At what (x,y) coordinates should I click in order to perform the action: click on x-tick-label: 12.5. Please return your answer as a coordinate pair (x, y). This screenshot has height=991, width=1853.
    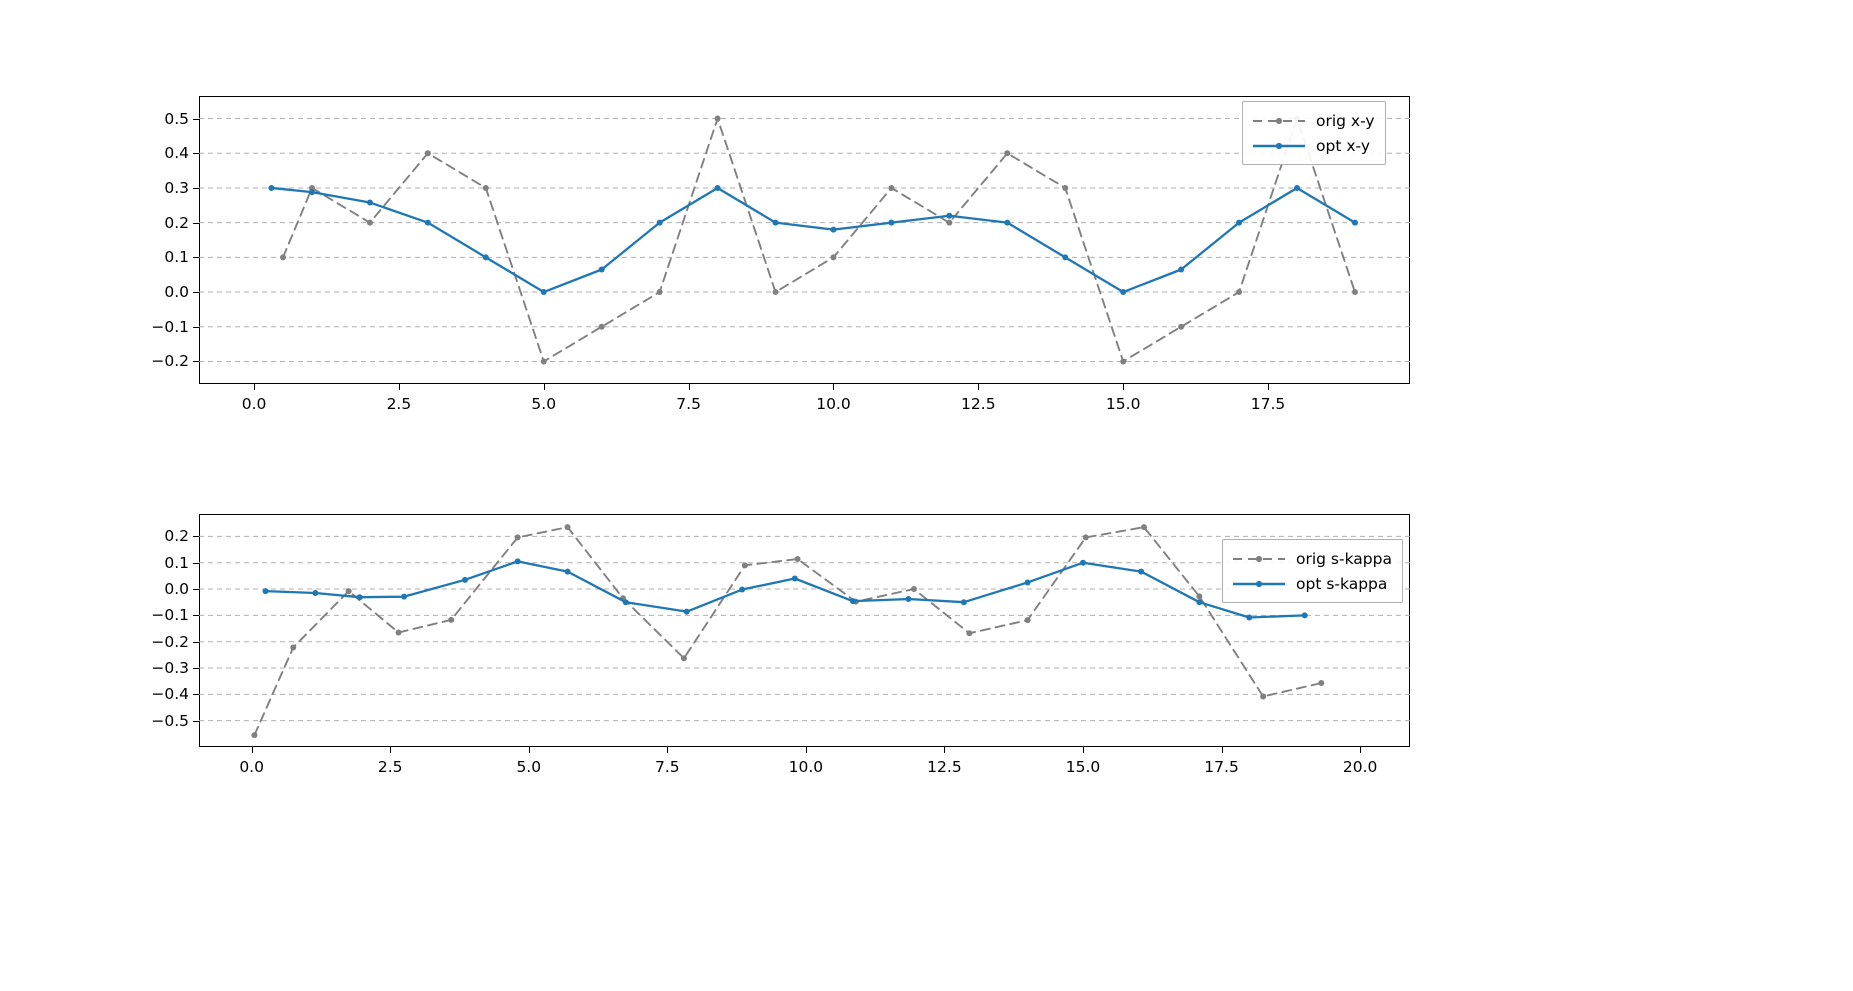
    Looking at the image, I should click on (978, 404).